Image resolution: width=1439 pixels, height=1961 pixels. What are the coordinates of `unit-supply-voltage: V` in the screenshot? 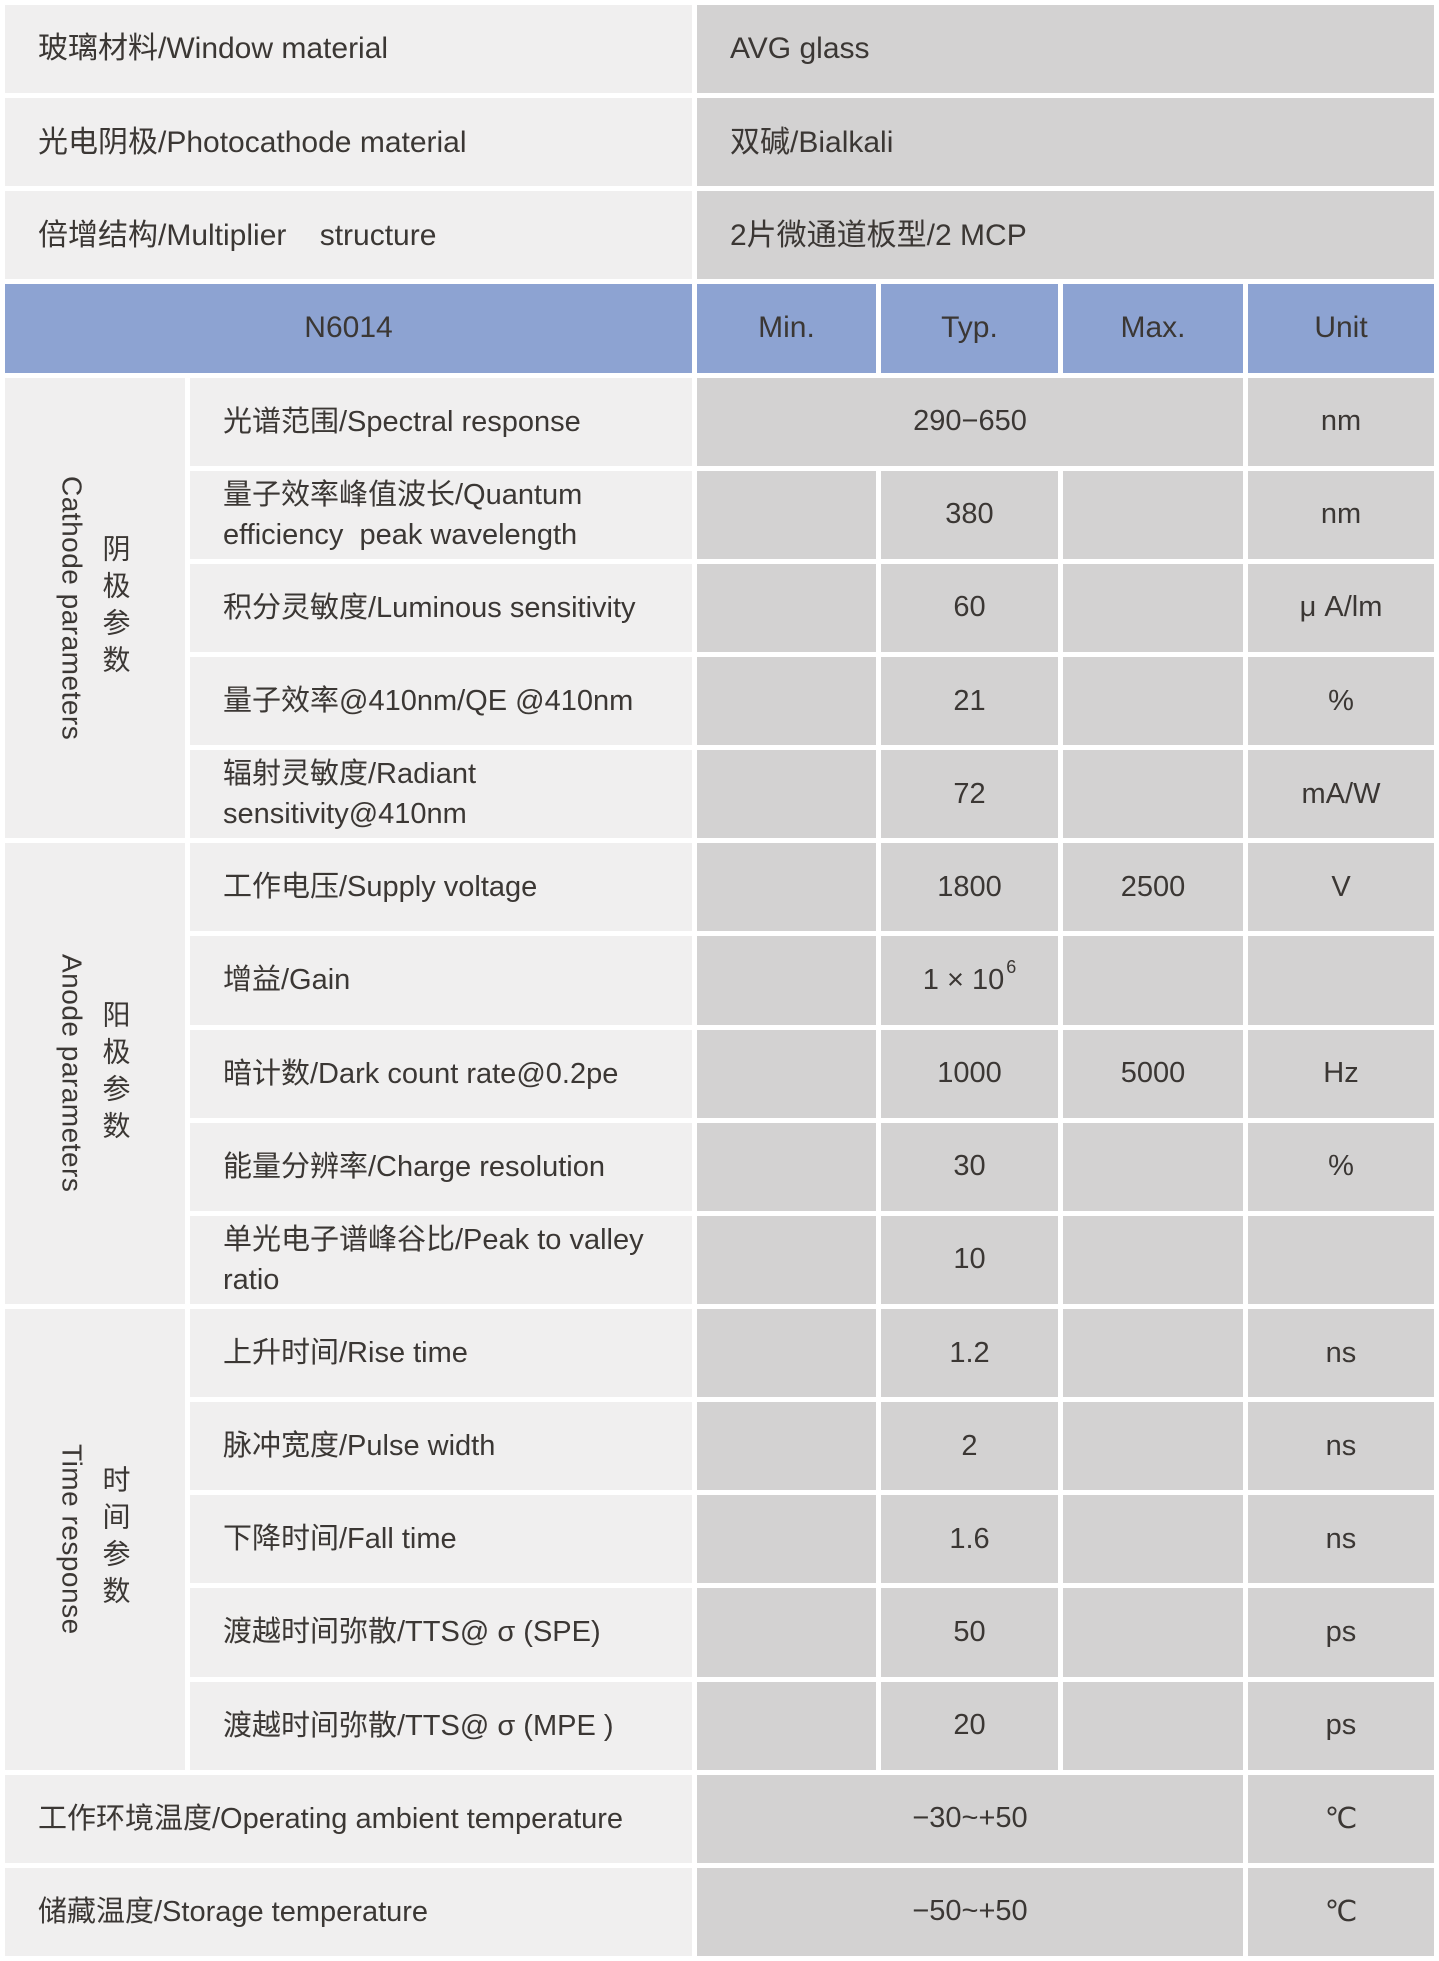 It's located at (1341, 887).